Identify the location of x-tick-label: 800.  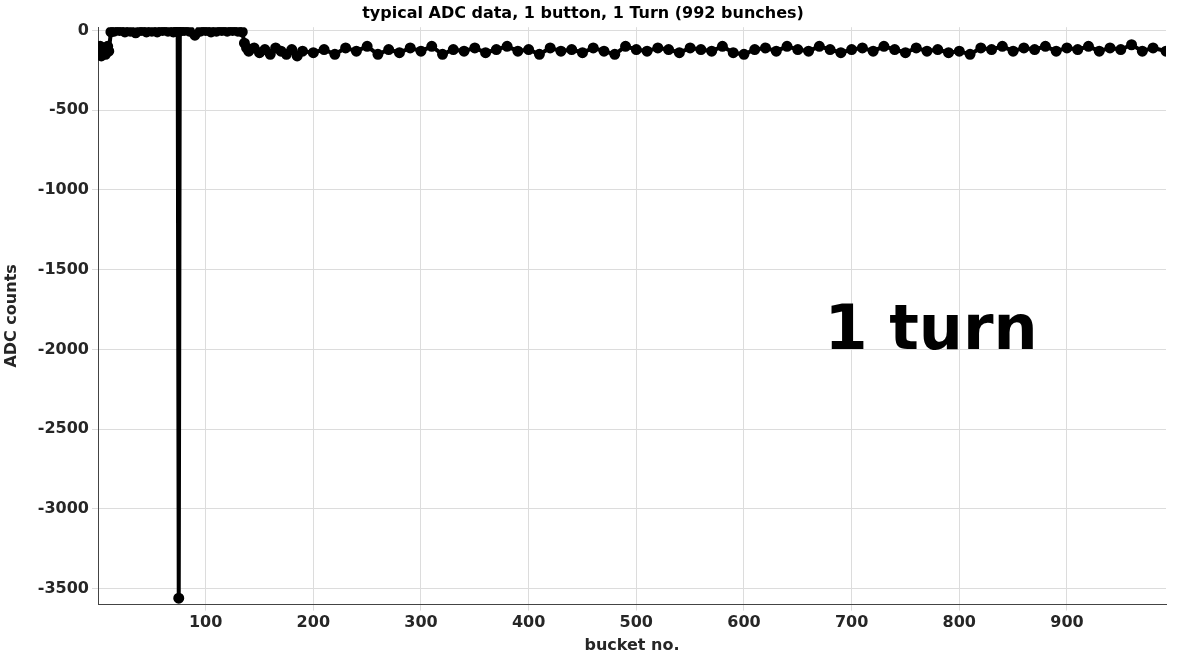
(959, 622).